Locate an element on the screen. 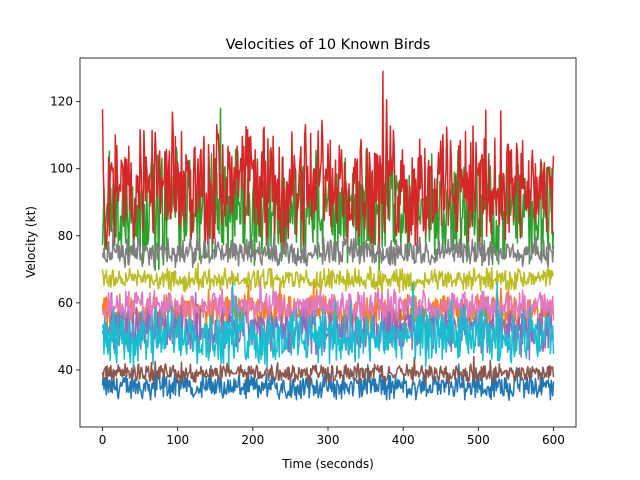 Image resolution: width=640 pixels, height=480 pixels. x-tick-label: 600 is located at coordinates (553, 440).